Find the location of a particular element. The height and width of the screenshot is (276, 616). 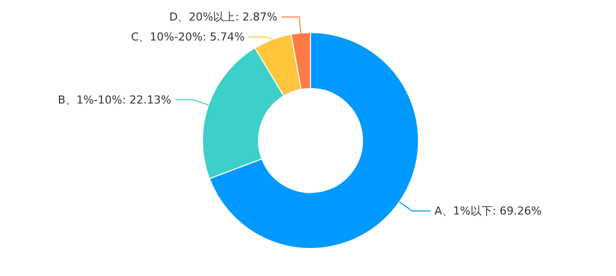

slice-label: B、1%-10%: 22.13% is located at coordinates (115, 99).